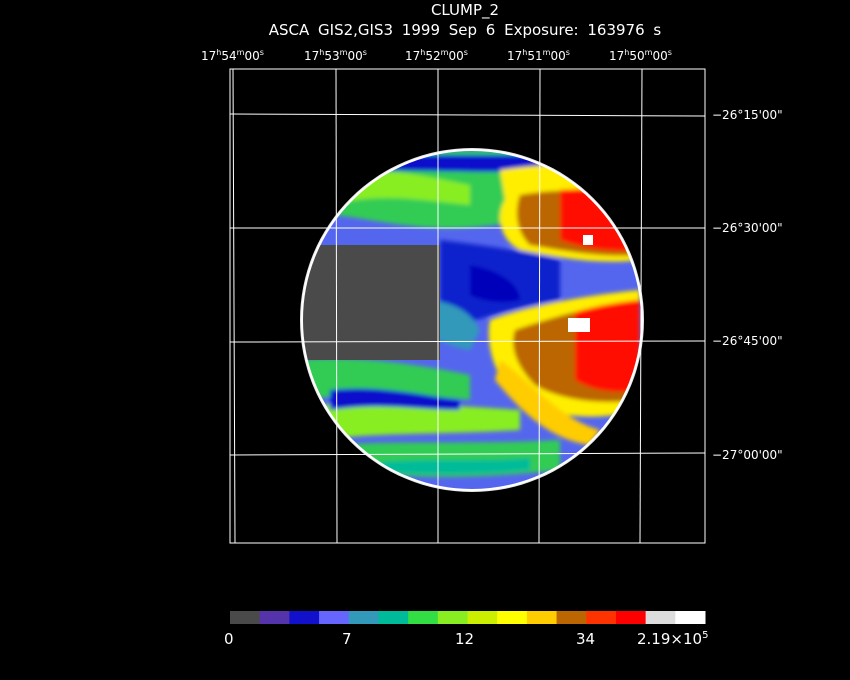  What do you see at coordinates (232, 55) in the screenshot?
I see `ra-tick-label: 17h54m00s` at bounding box center [232, 55].